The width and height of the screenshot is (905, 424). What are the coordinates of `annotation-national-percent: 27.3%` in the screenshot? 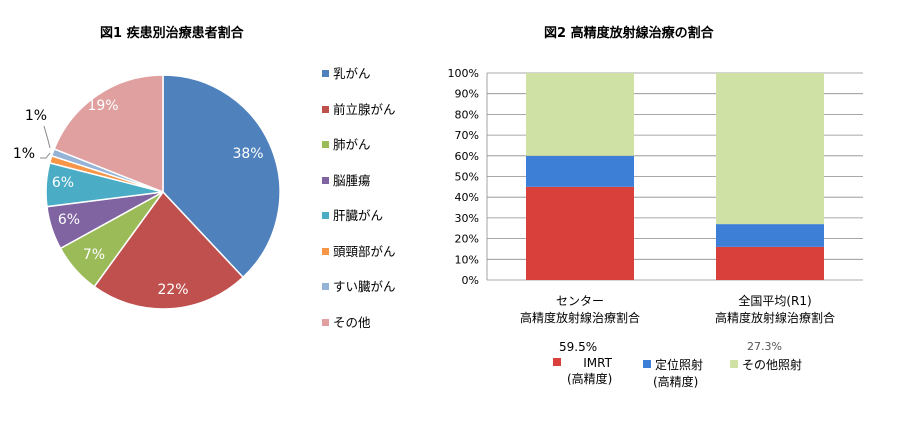 It's located at (764, 346).